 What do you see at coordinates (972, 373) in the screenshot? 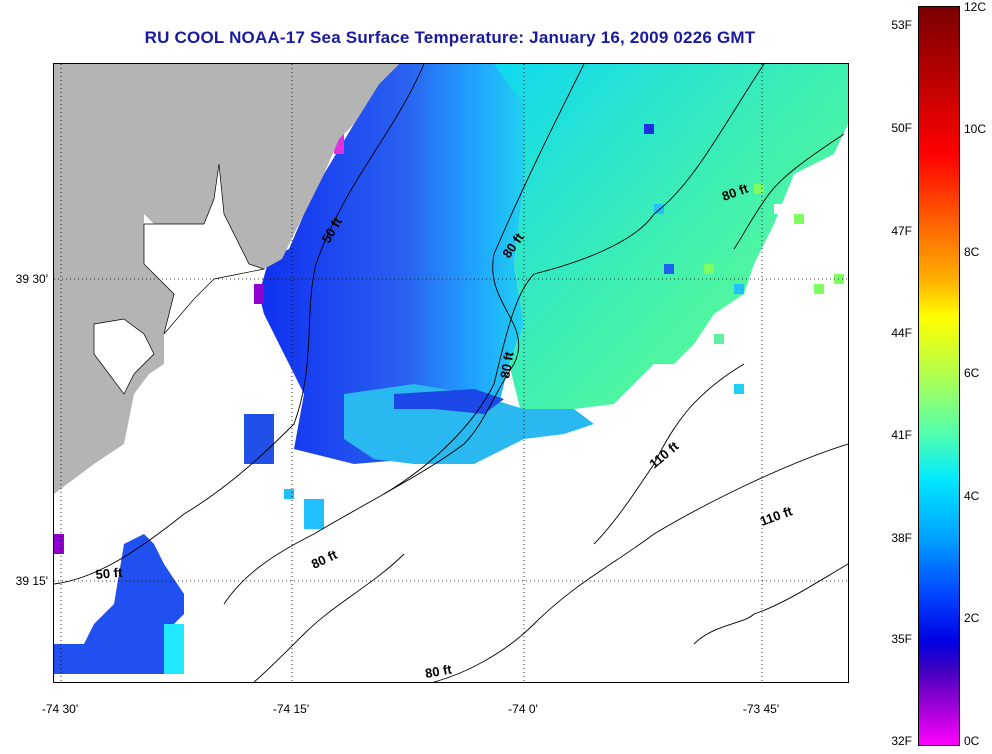
I see `celsius-label: 6C` at bounding box center [972, 373].